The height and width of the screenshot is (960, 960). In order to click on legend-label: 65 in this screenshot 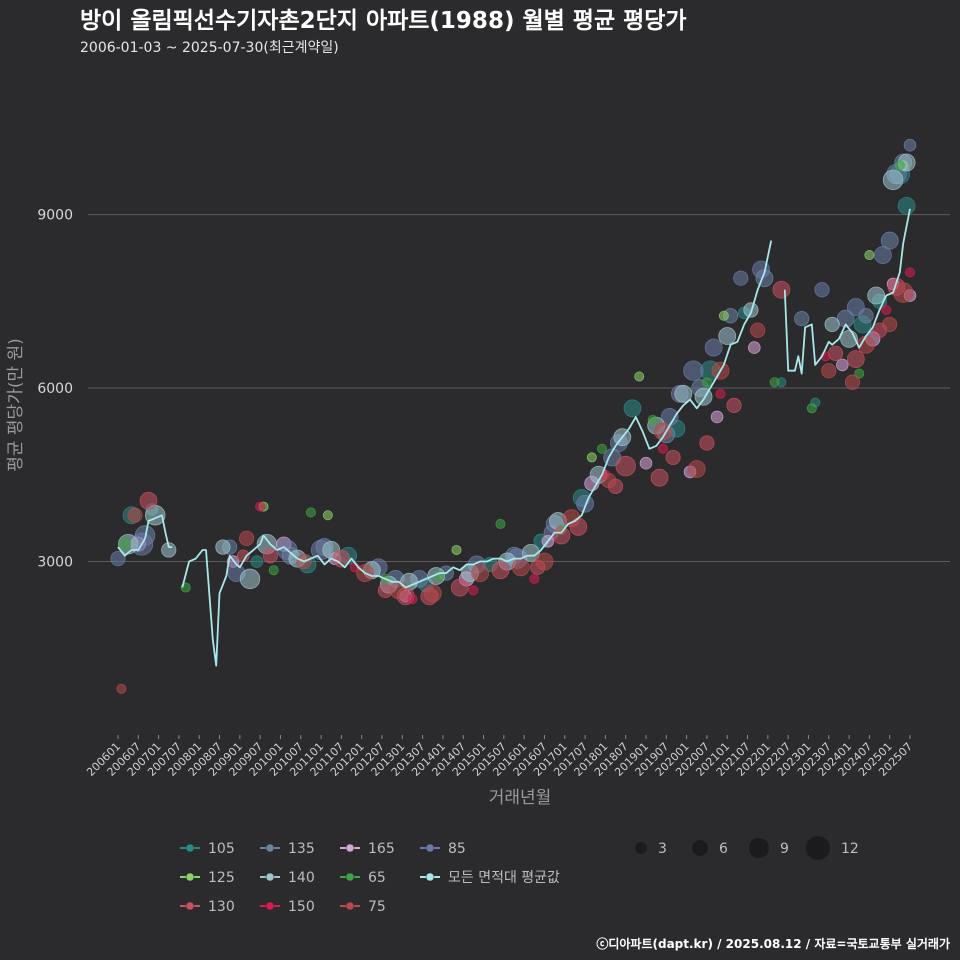, I will do `click(377, 878)`.